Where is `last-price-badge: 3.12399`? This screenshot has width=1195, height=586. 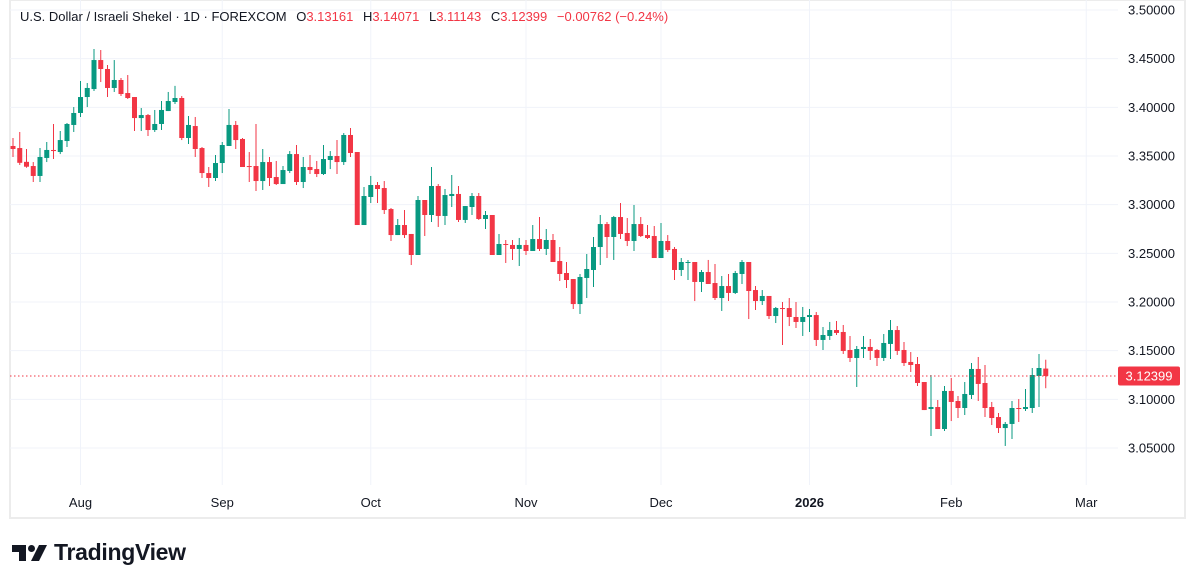 last-price-badge: 3.12399 is located at coordinates (1149, 376).